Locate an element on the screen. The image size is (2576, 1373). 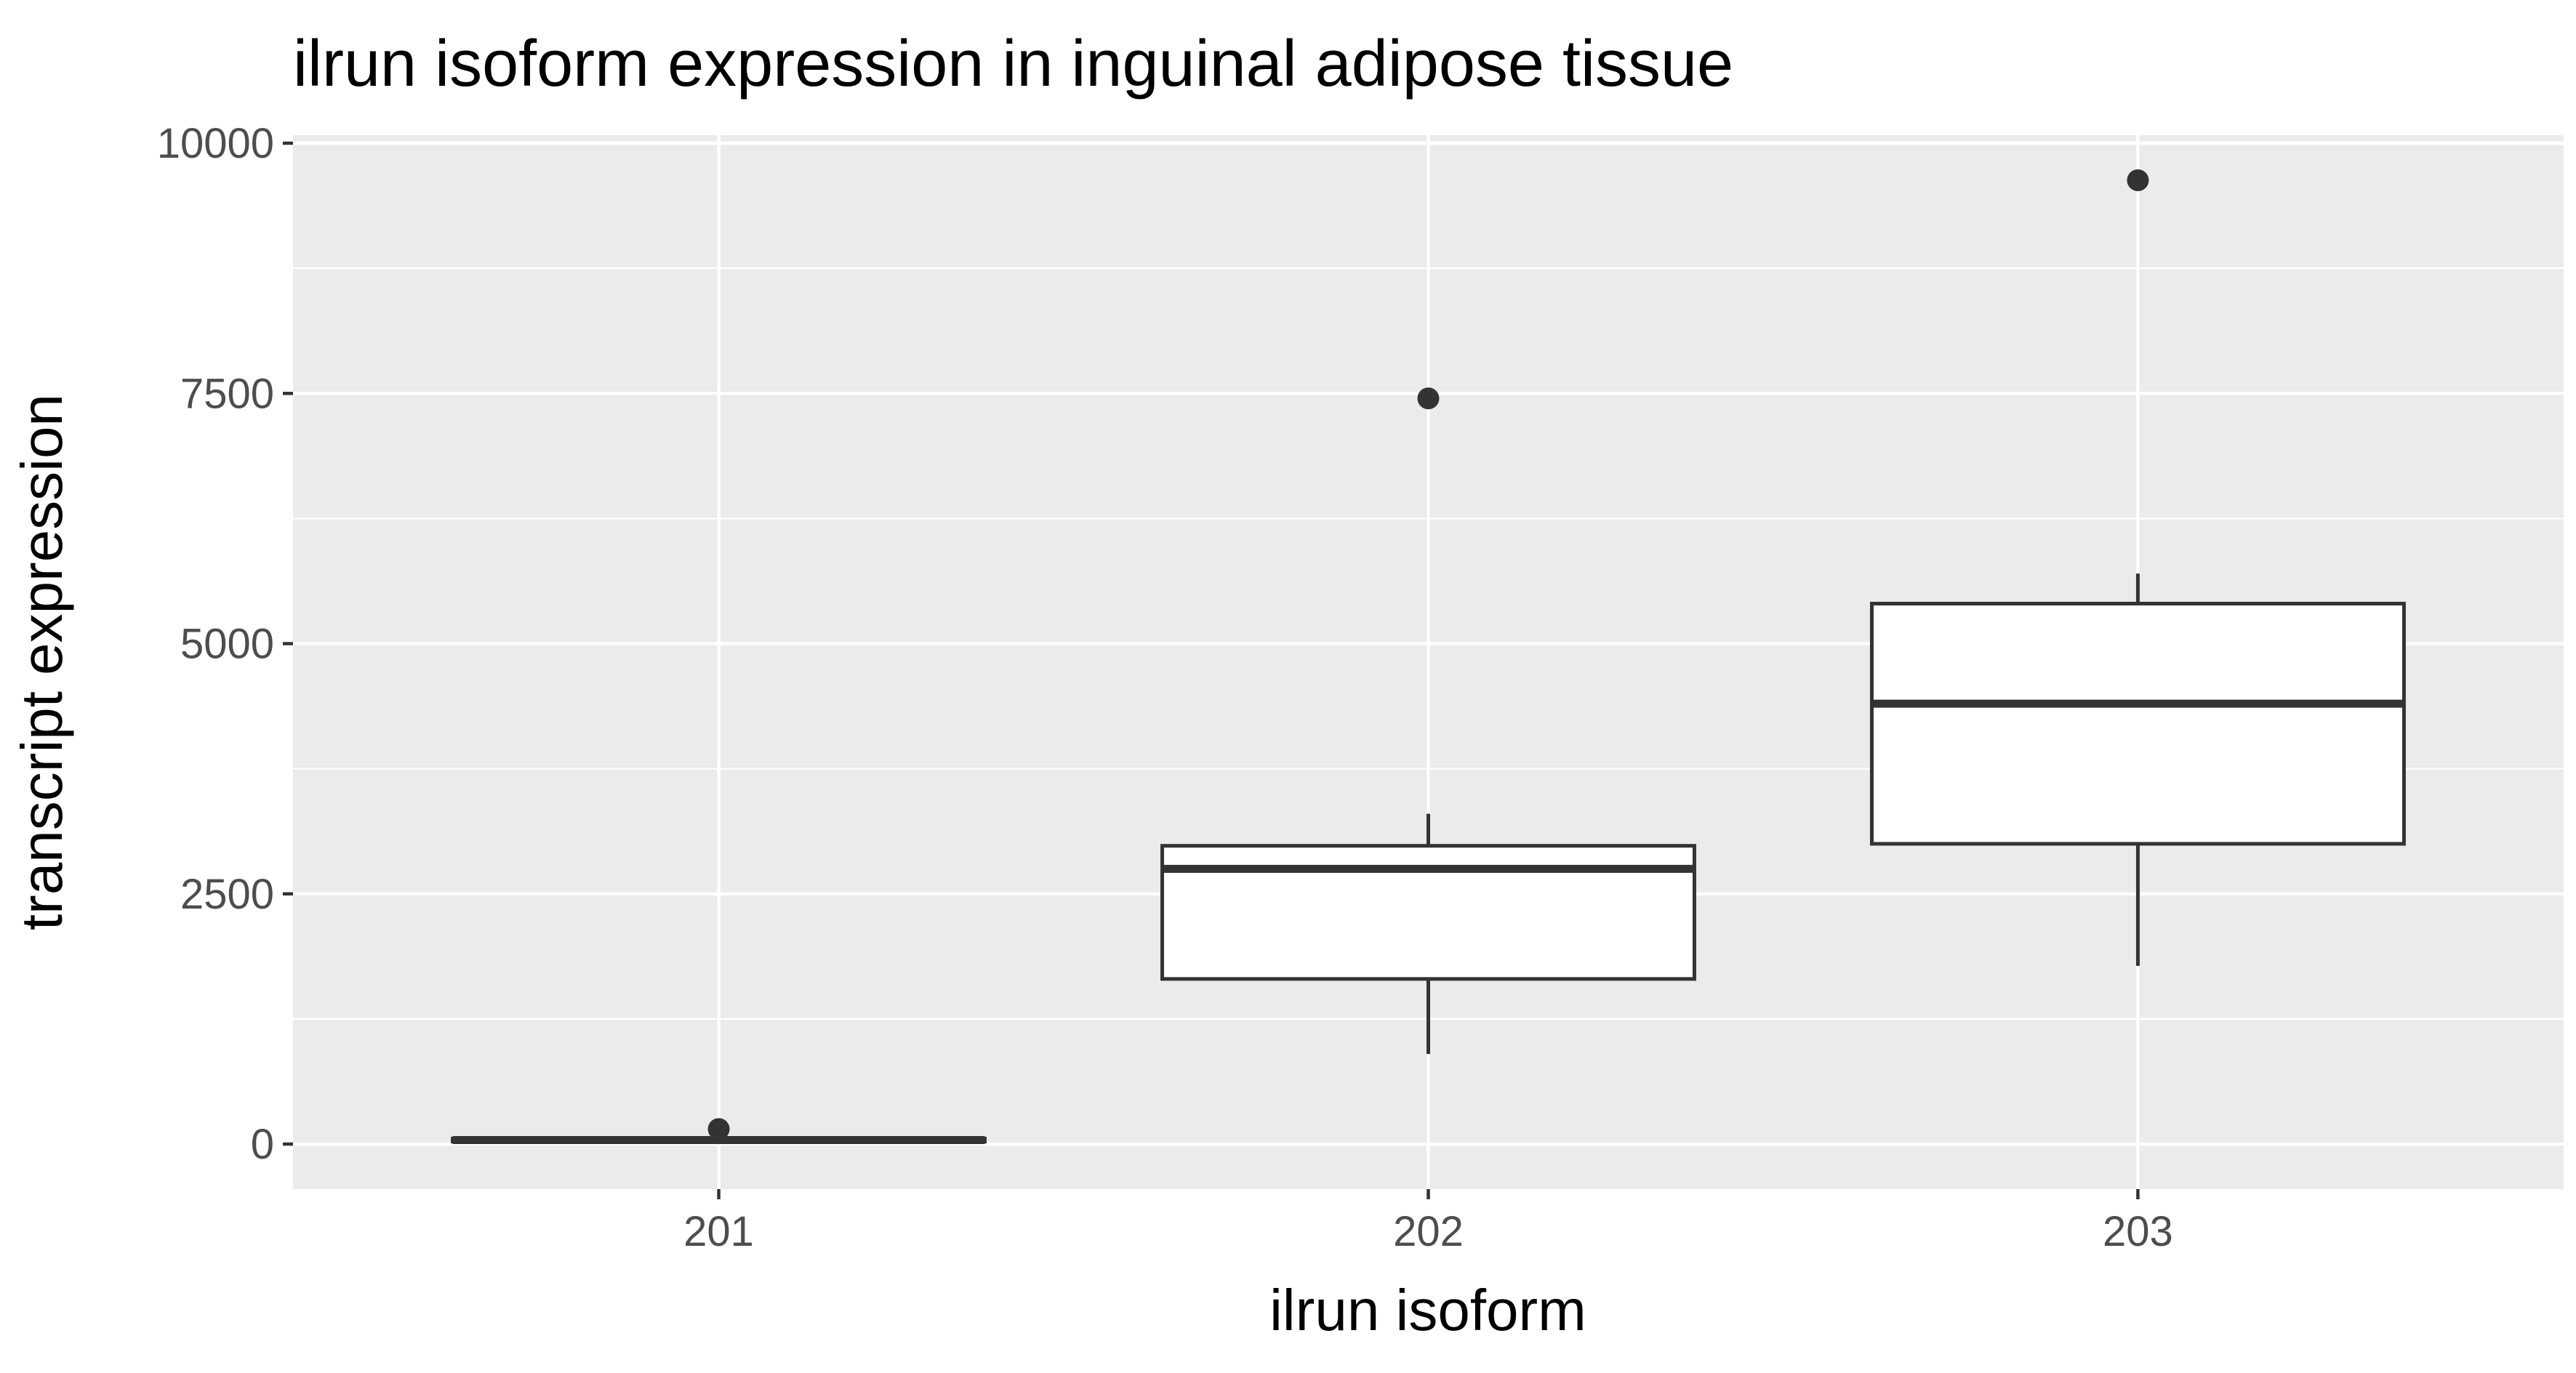
x-axis-title: ilrun isoform is located at coordinates (1427, 1310).